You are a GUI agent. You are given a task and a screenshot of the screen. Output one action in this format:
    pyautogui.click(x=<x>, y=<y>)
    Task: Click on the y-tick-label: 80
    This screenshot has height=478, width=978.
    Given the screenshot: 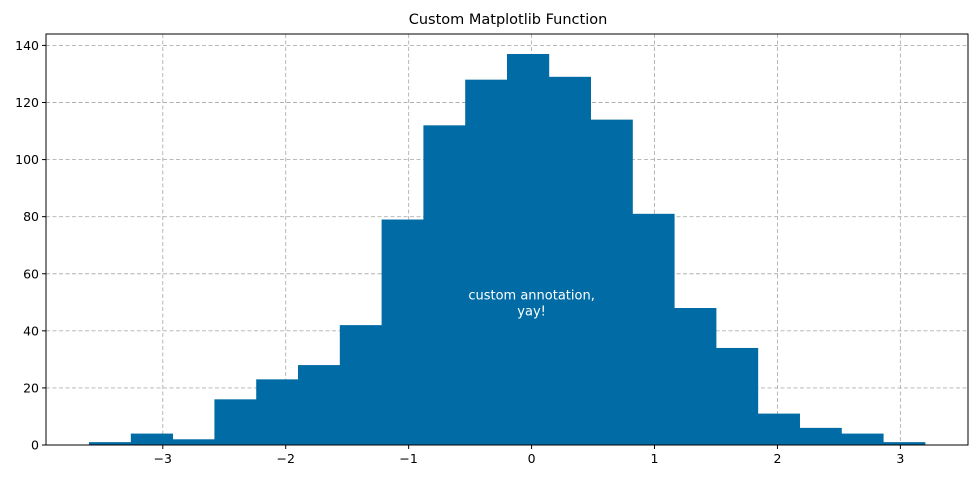 What is the action you would take?
    pyautogui.click(x=31, y=216)
    